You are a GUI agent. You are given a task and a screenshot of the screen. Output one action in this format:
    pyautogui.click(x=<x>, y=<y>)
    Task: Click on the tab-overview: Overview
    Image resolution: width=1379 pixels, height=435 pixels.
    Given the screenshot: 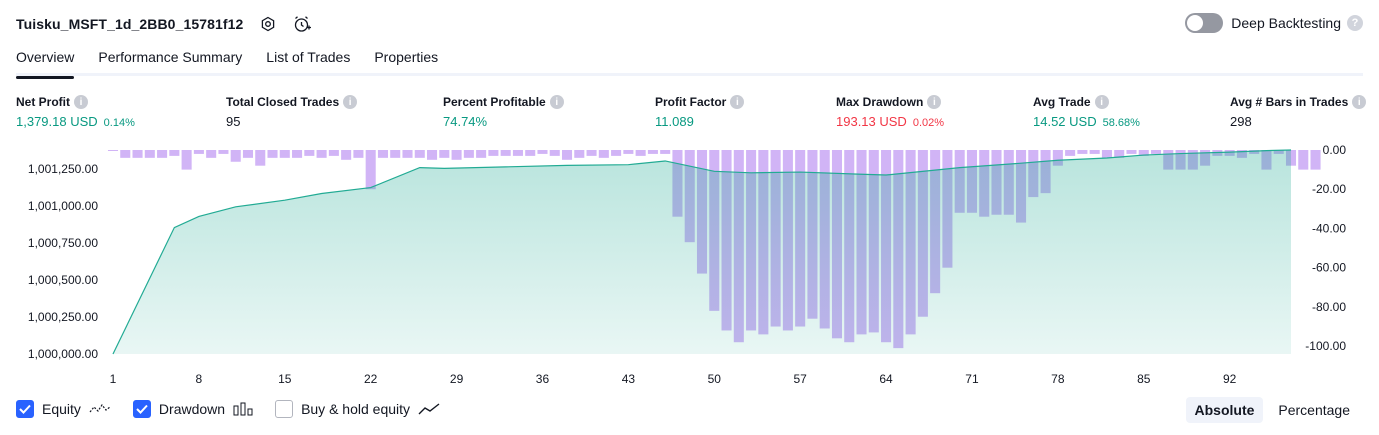 What is the action you would take?
    pyautogui.click(x=45, y=62)
    